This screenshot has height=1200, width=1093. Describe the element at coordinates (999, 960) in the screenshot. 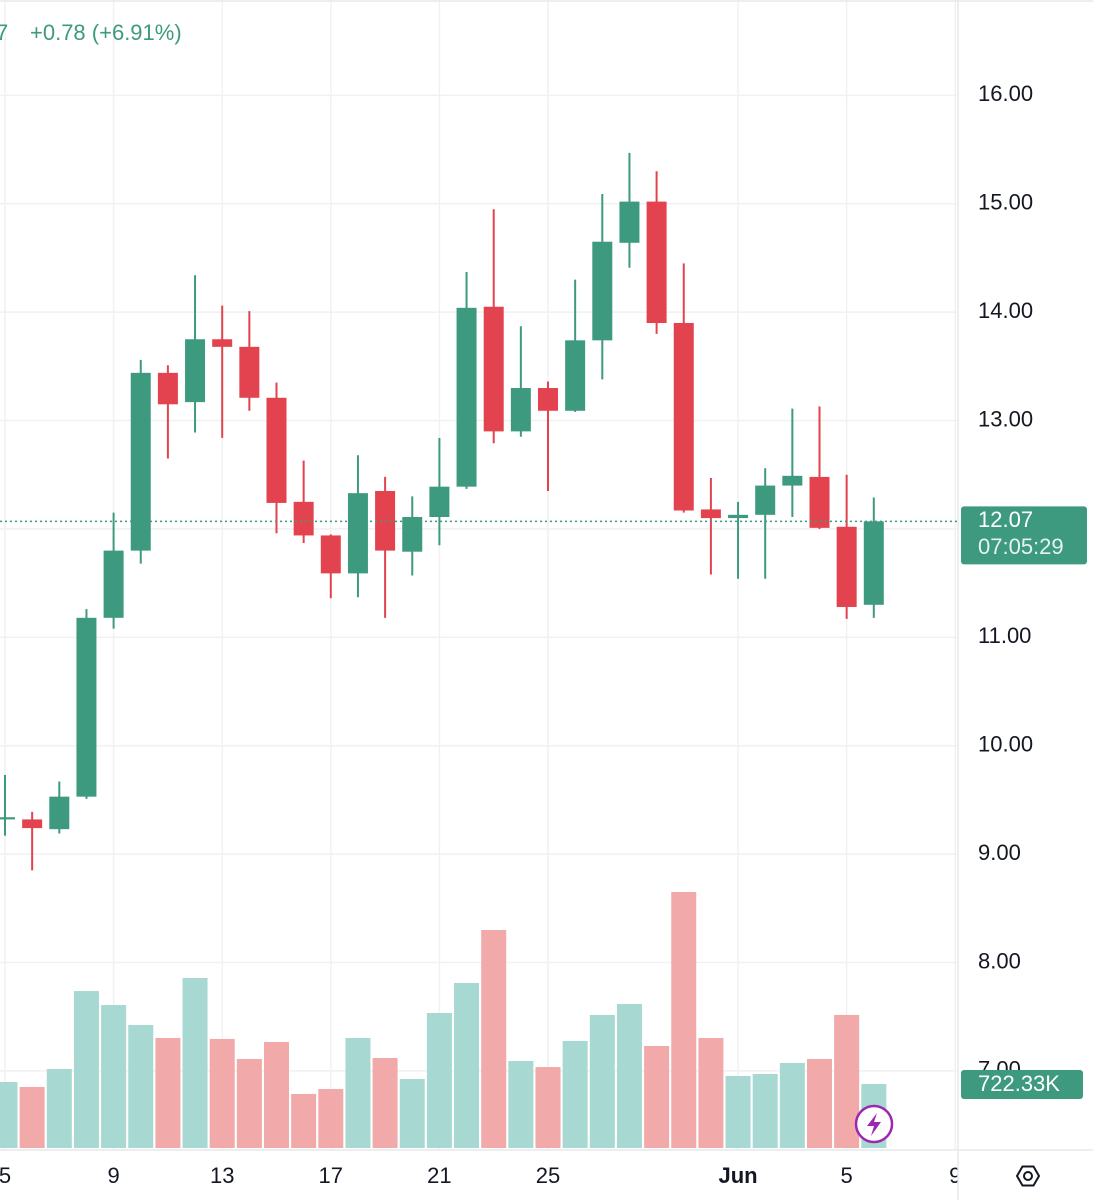

I see `y-tick-label: 8.00` at that location.